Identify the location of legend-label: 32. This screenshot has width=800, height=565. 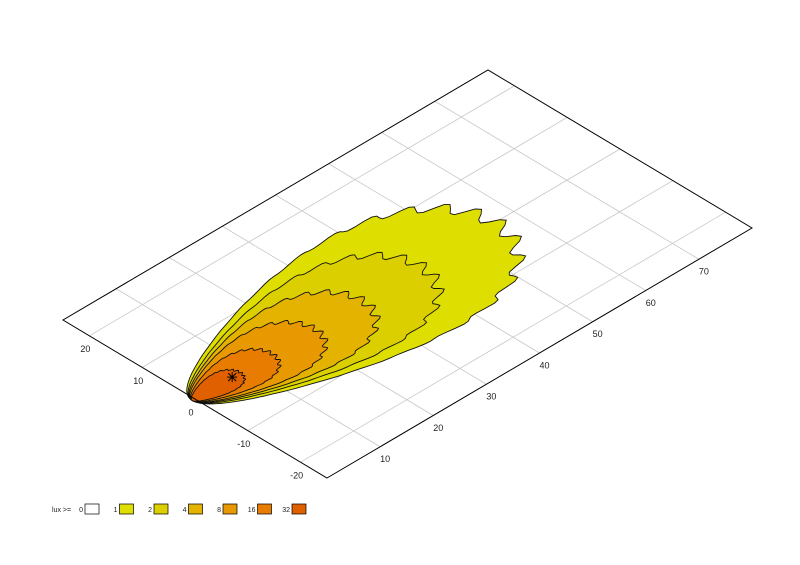
(286, 510).